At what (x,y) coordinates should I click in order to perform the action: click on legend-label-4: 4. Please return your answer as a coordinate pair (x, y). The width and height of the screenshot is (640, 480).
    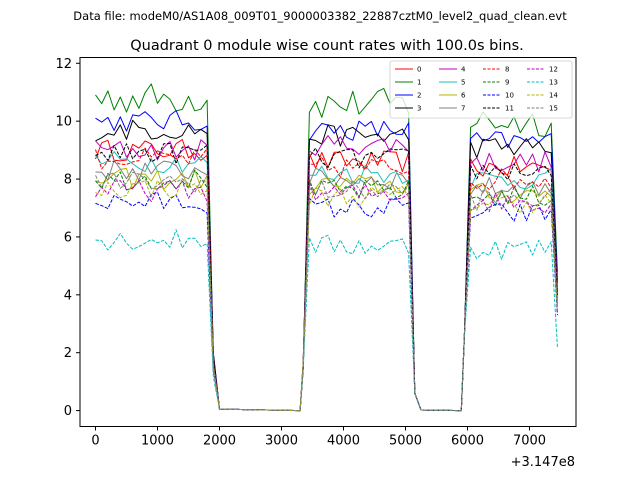
    Looking at the image, I should click on (463, 70).